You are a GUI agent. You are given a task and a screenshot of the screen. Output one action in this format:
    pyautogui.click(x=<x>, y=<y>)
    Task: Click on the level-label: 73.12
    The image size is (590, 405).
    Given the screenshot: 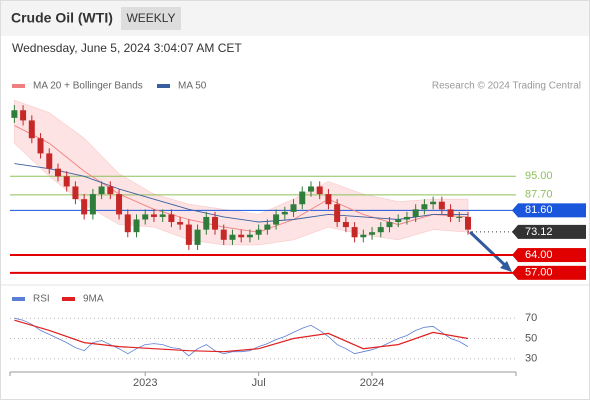 What is the action you would take?
    pyautogui.click(x=539, y=232)
    